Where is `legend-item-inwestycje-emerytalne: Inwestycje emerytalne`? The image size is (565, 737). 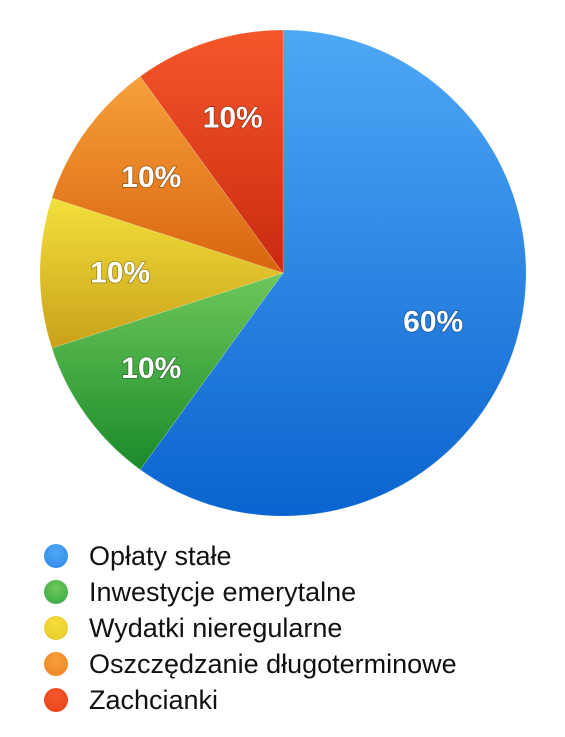
legend-item-inwestycje-emerytalne: Inwestycje emerytalne is located at coordinates (250, 592).